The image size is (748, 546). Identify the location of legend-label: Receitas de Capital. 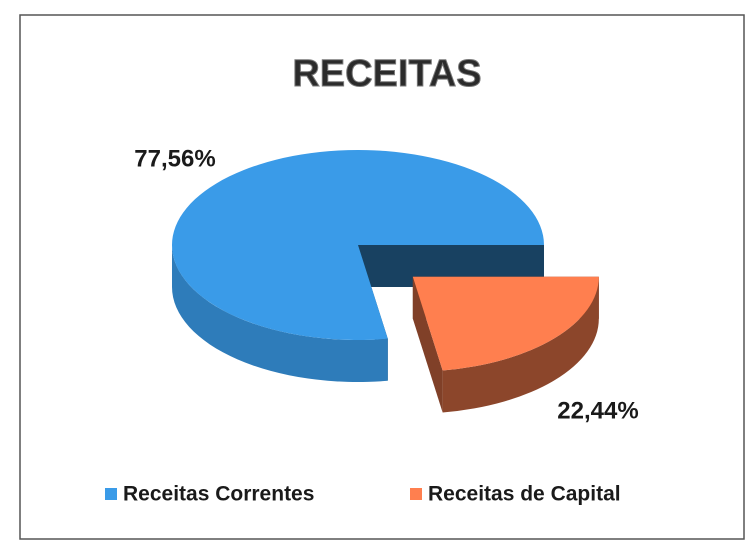
(524, 494).